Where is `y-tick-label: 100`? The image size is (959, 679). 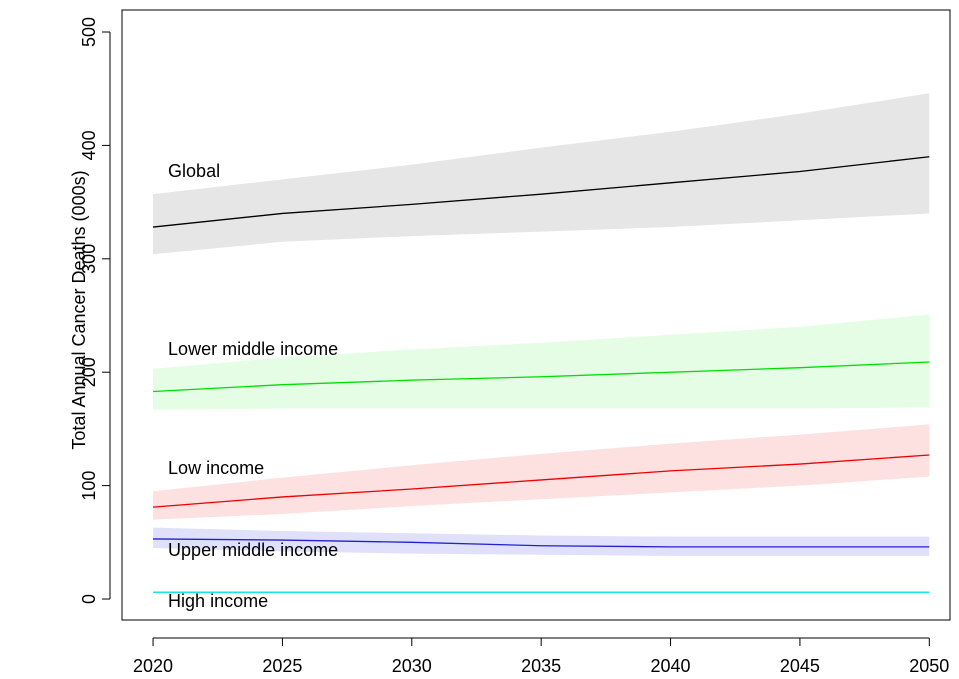 y-tick-label: 100 is located at coordinates (89, 486).